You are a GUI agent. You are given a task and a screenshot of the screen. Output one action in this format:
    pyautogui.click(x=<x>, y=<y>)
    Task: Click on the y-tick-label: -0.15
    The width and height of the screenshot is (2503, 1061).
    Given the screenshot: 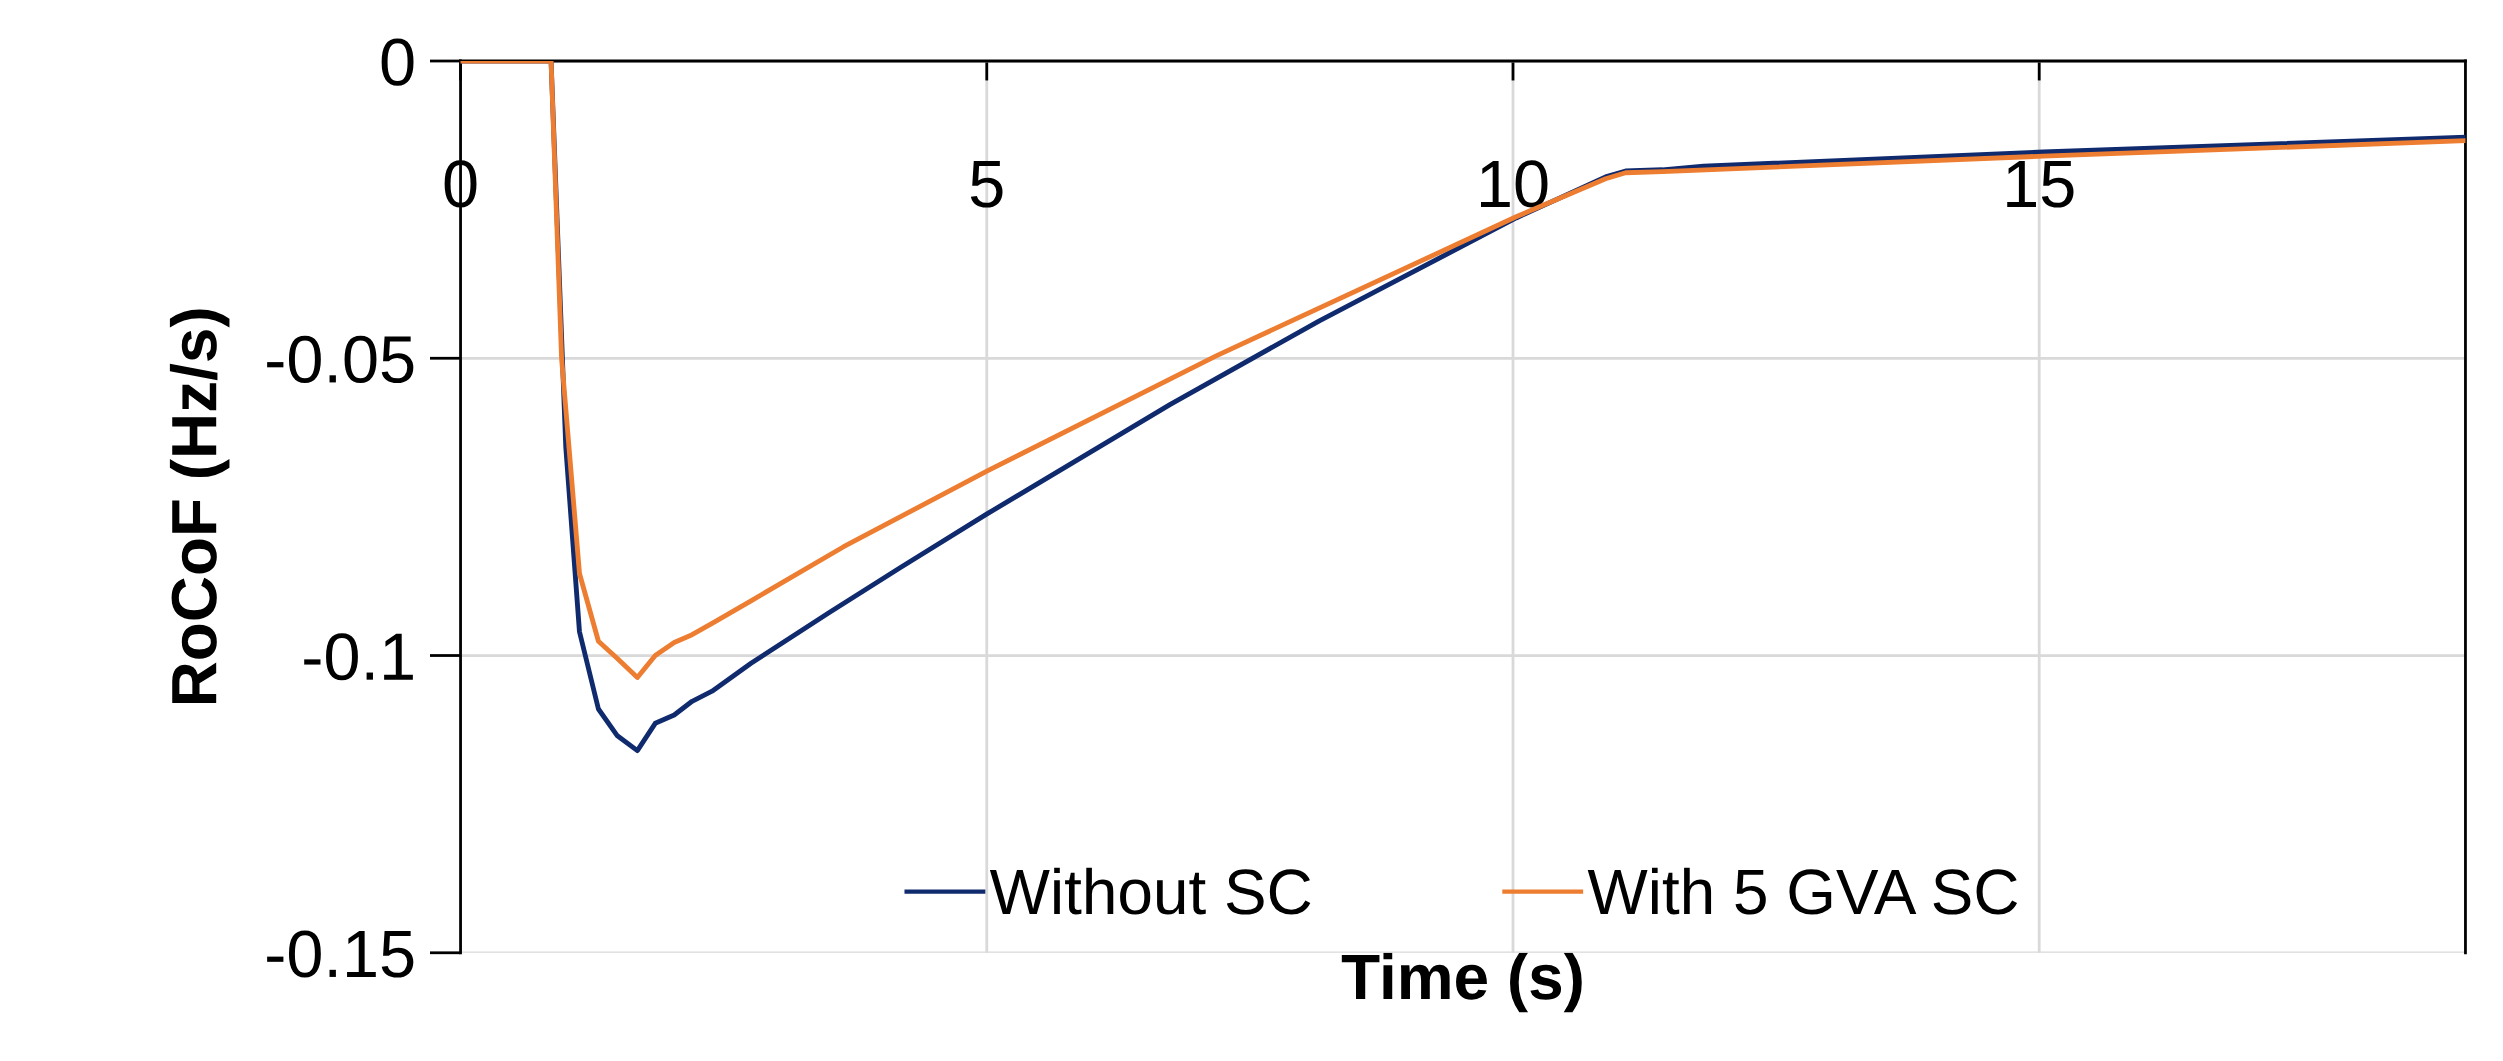 What is the action you would take?
    pyautogui.click(x=340, y=954)
    